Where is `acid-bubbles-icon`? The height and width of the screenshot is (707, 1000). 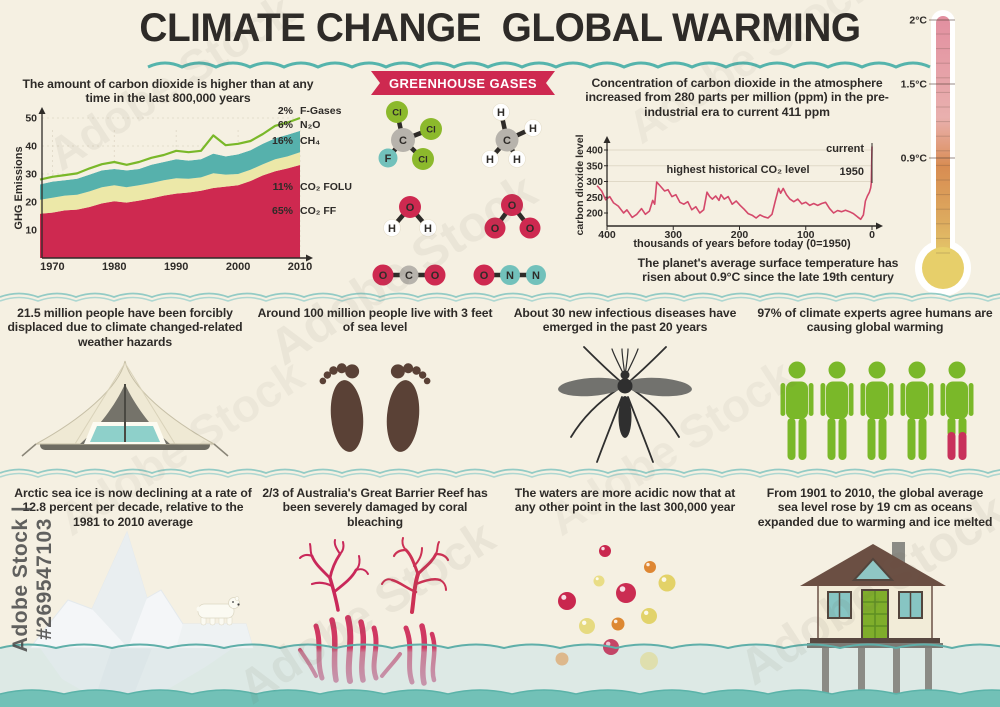
acid-bubbles-icon is located at coordinates (615, 607).